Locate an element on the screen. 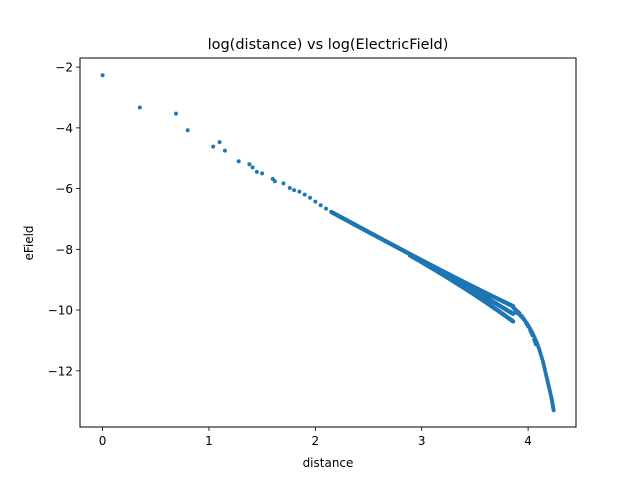 This screenshot has height=480, width=640. y-tick-label: −4 is located at coordinates (64, 128).